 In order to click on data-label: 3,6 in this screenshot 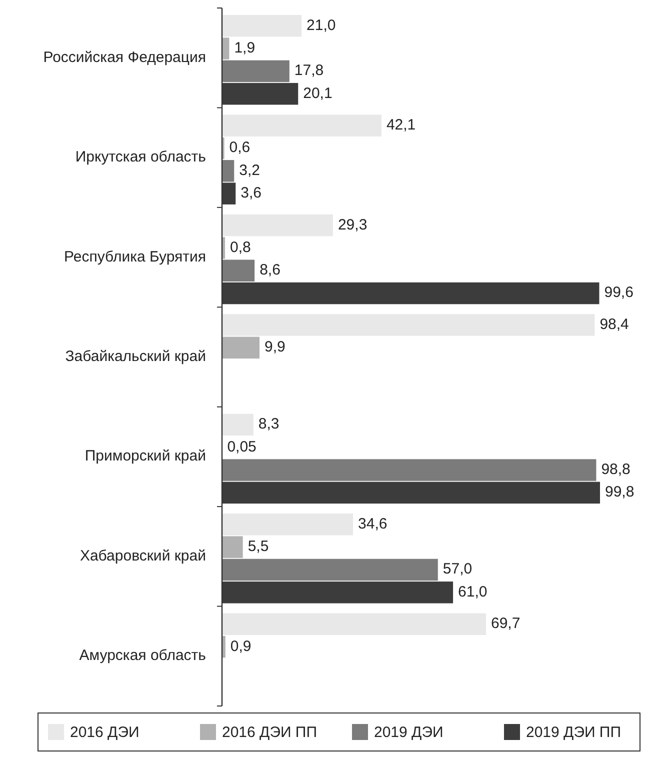, I will do `click(251, 193)`.